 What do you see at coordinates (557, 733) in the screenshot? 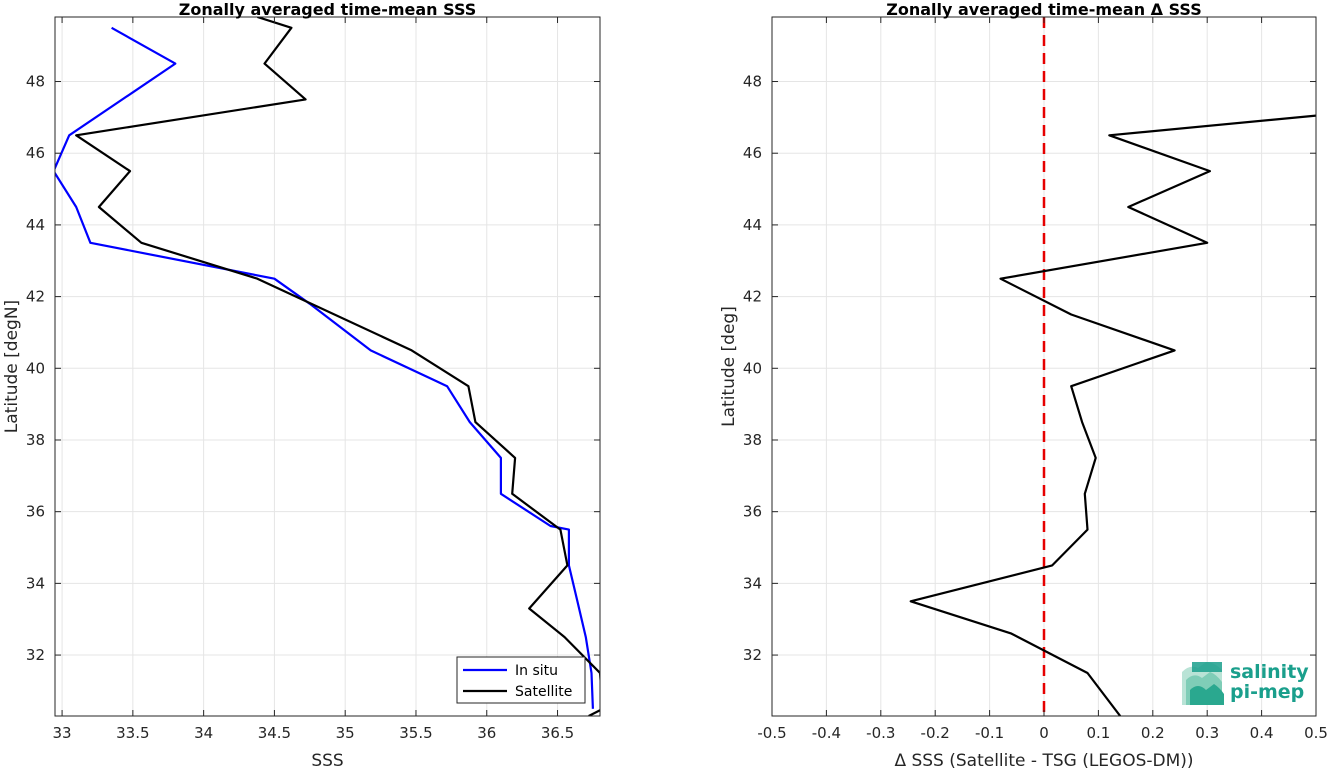
I see `x-tick-label: 36.5` at bounding box center [557, 733].